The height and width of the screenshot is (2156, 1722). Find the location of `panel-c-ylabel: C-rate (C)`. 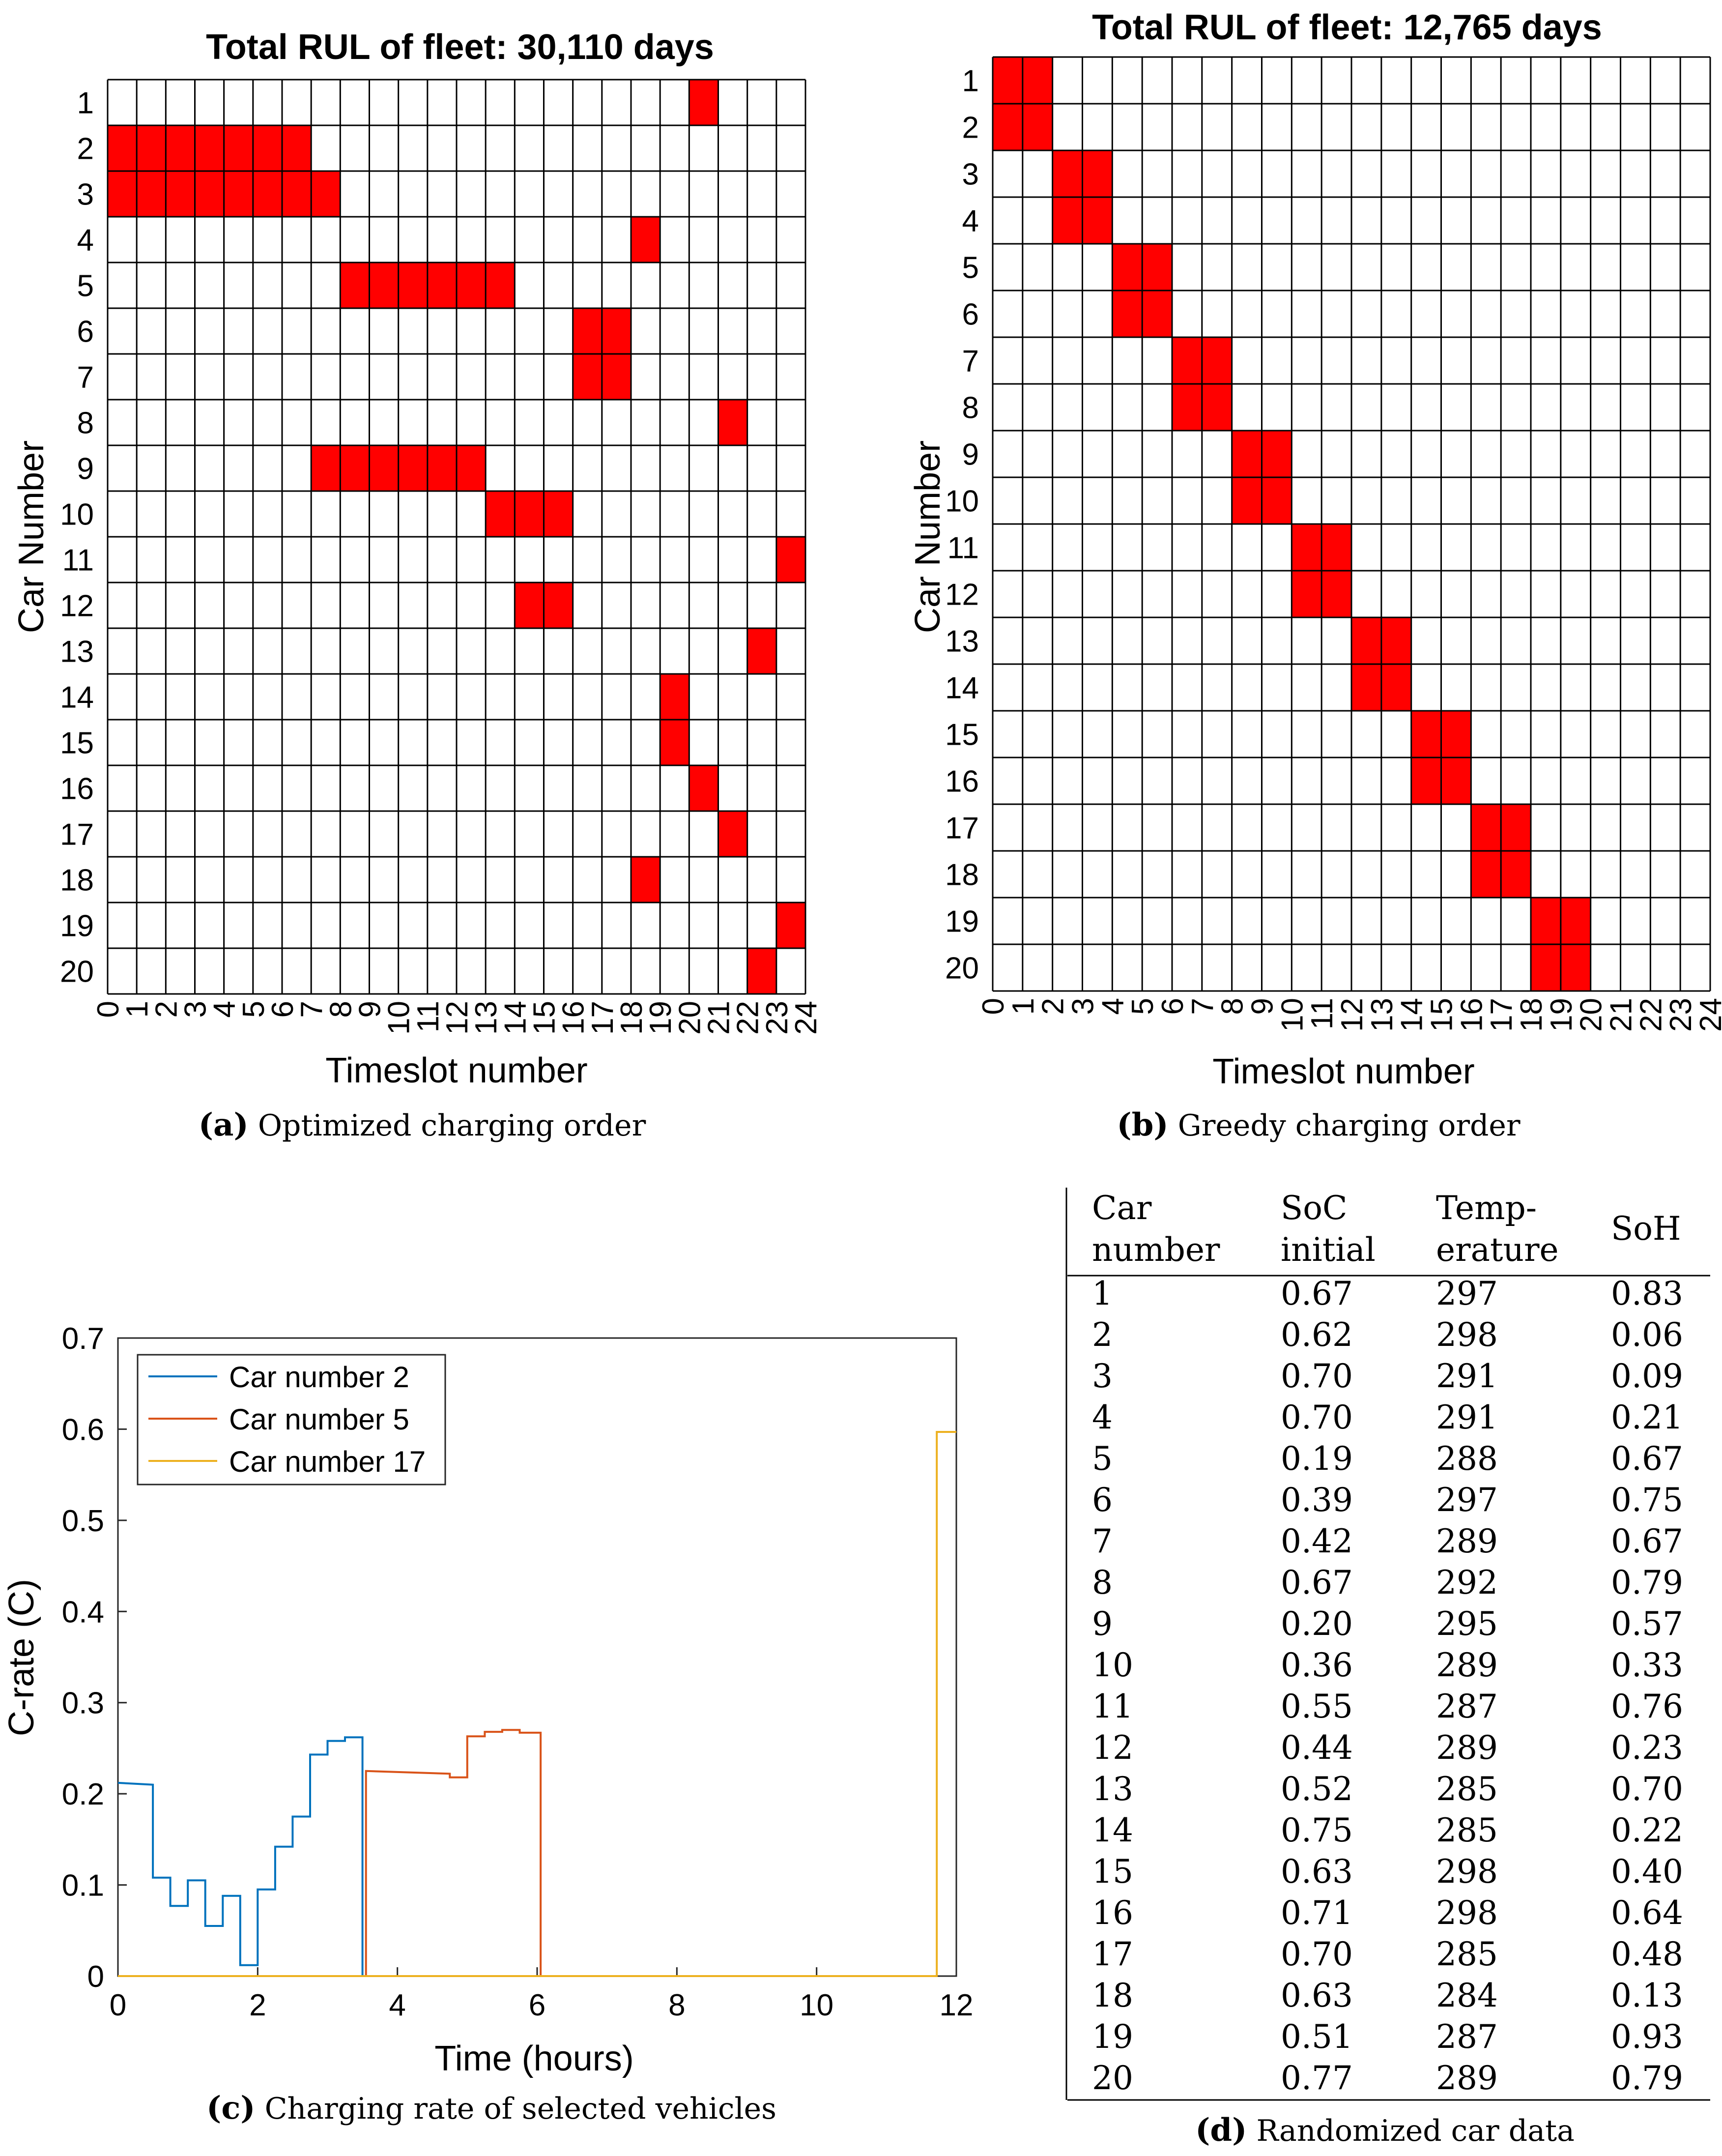

panel-c-ylabel: C-rate (C) is located at coordinates (22, 1658).